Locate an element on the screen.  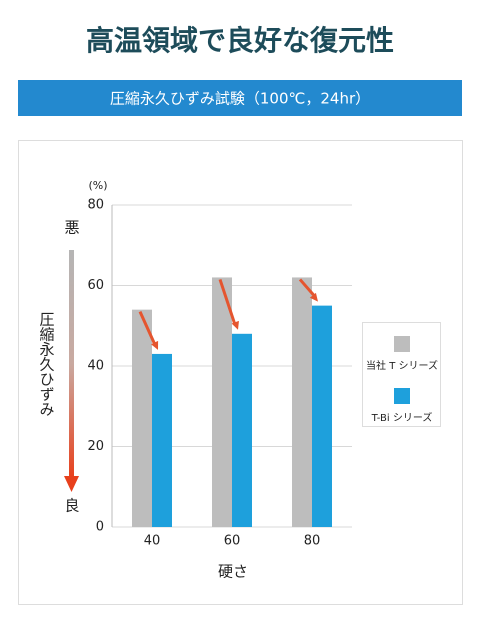
y-top-label: 悪 is located at coordinates (71, 228).